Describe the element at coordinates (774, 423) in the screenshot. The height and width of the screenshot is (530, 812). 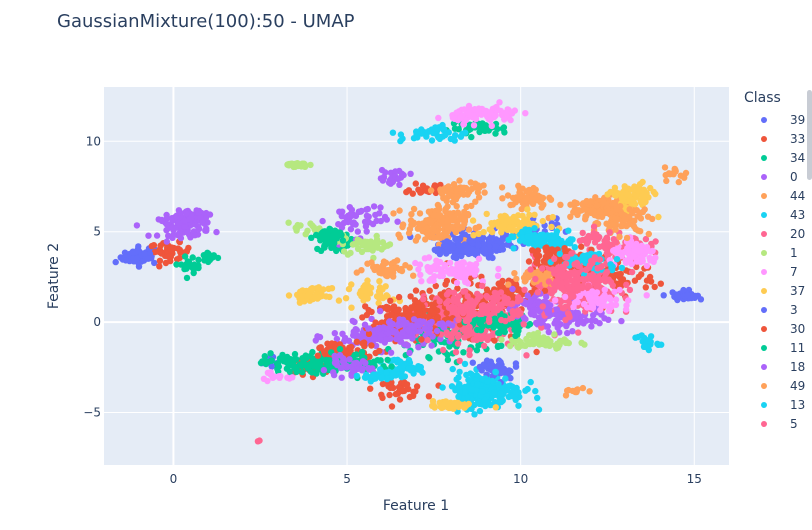
I see `legend-item-5: 5` at that location.